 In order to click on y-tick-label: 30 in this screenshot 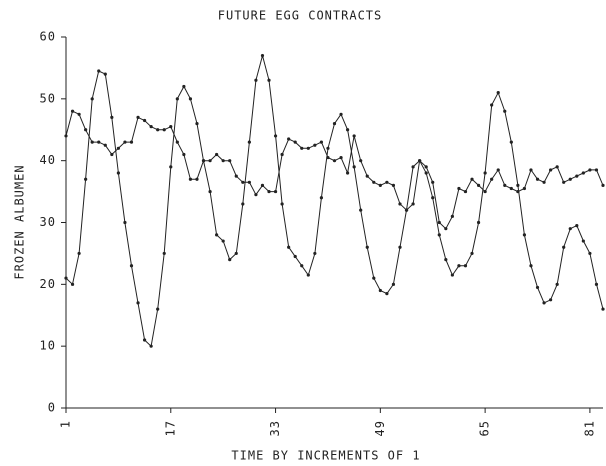, I will do `click(48, 222)`.